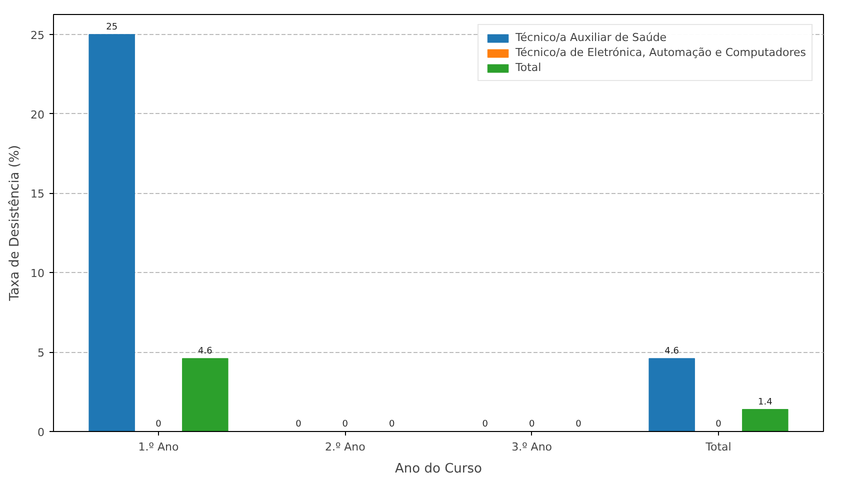  Describe the element at coordinates (41, 353) in the screenshot. I see `y-tick-label: 5` at that location.